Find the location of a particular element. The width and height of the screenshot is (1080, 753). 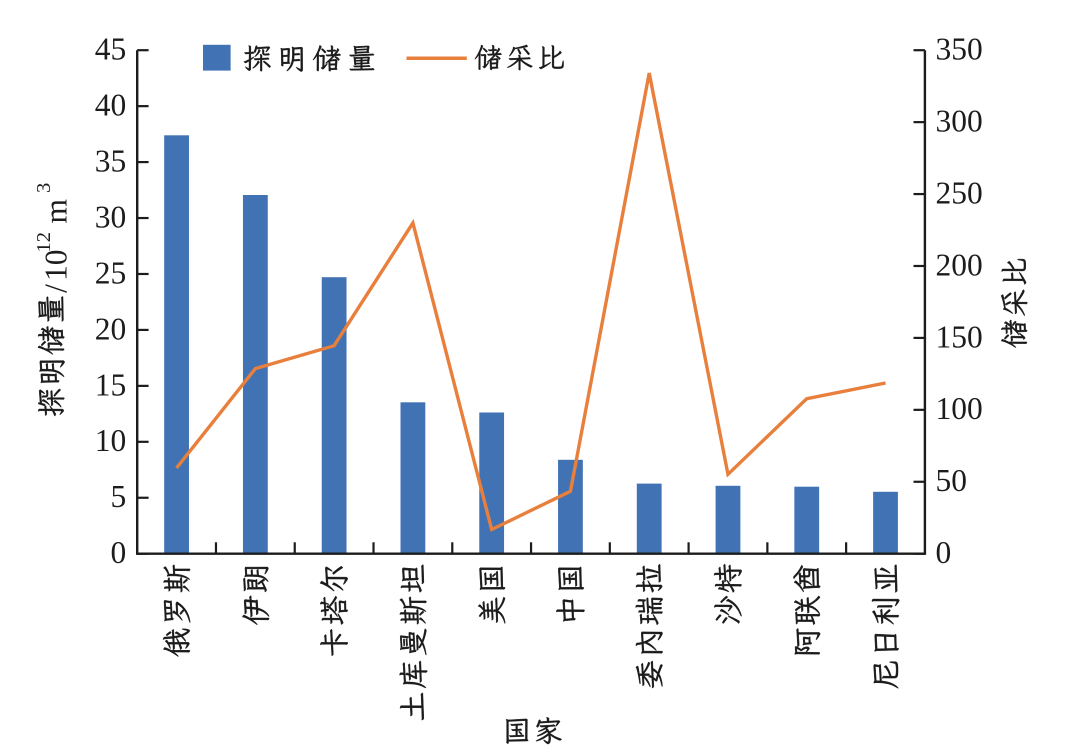

svg-text: m is located at coordinates (56, 211).